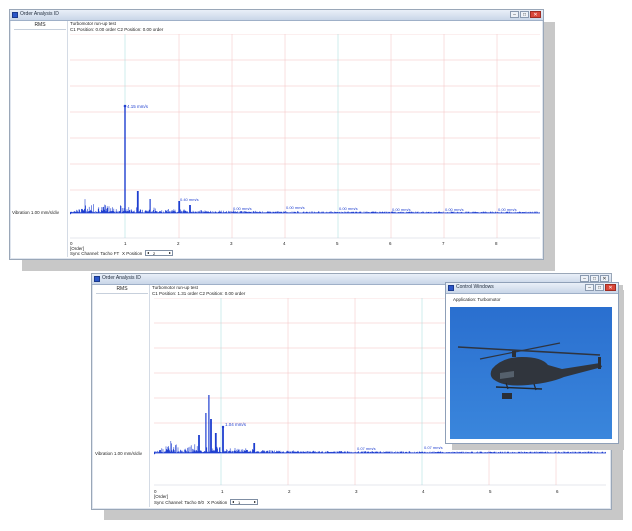 This screenshot has height=531, width=632. Describe the element at coordinates (529, 370) in the screenshot. I see `helicopter-icon` at that location.